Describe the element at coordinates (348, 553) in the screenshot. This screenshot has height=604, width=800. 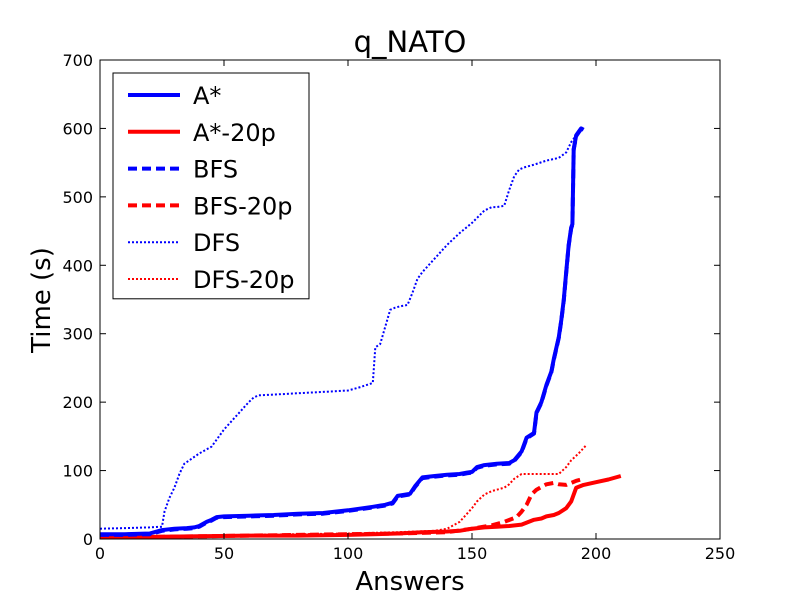
I see `x-tick-label: 100` at that location.